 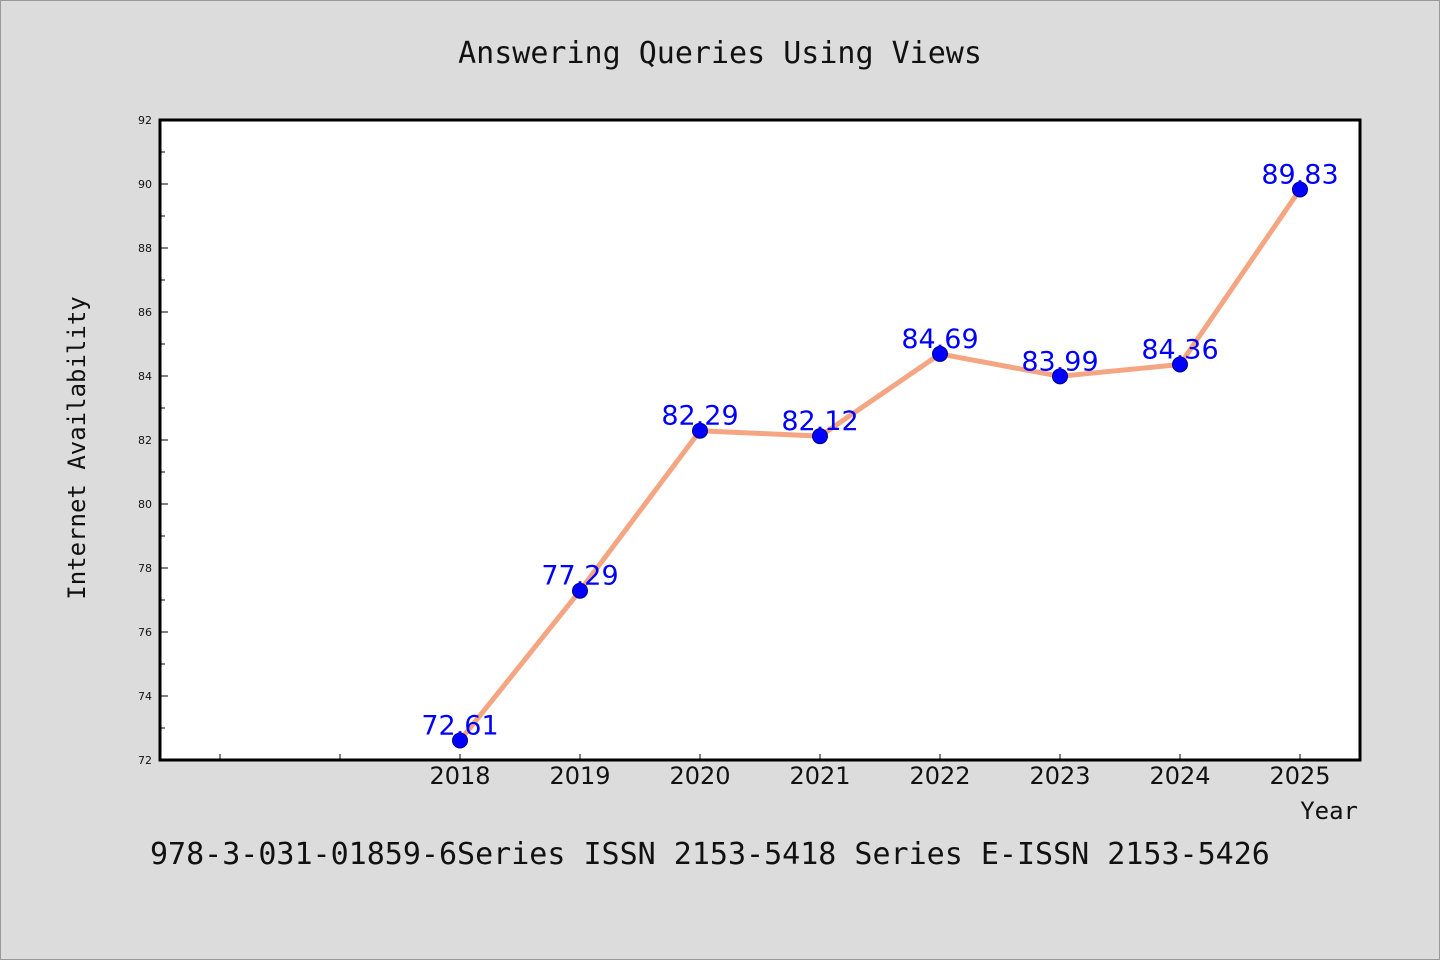 What do you see at coordinates (1299, 776) in the screenshot?
I see `x-tick-label: 2025` at bounding box center [1299, 776].